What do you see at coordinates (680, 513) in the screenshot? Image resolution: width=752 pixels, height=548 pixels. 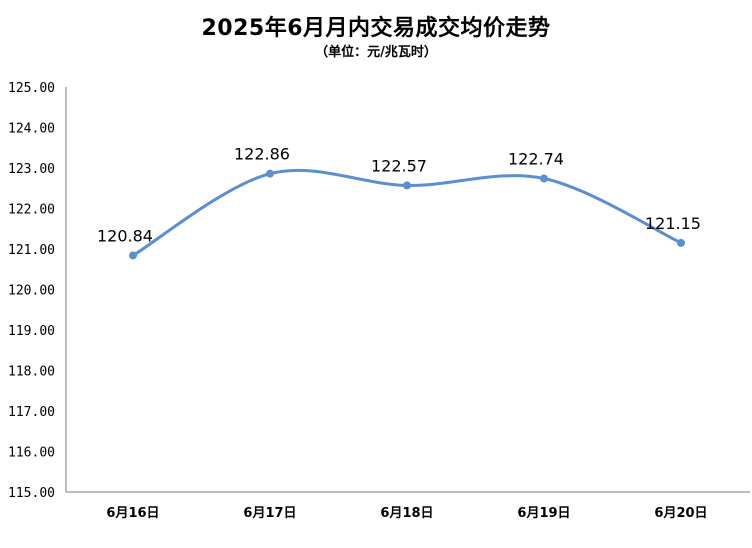 I see `x-tick-label: 6月20日` at bounding box center [680, 513].